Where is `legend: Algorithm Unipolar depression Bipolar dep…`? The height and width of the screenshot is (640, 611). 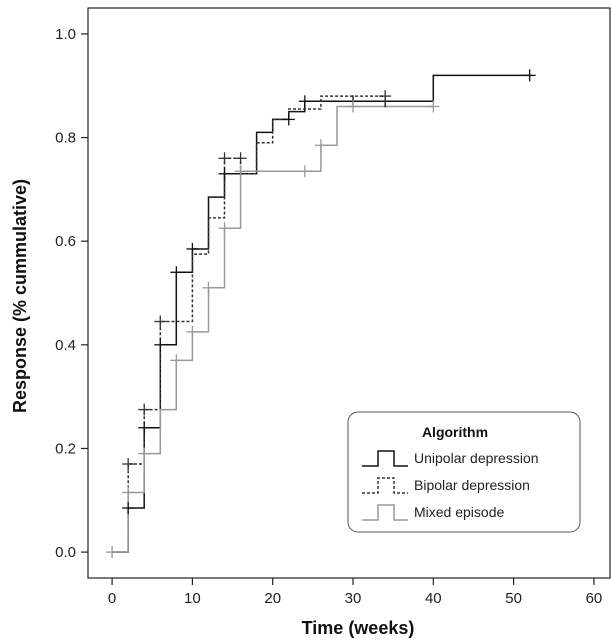 legend: Algorithm Unipolar depression Bipolar dep… is located at coordinates (464, 472).